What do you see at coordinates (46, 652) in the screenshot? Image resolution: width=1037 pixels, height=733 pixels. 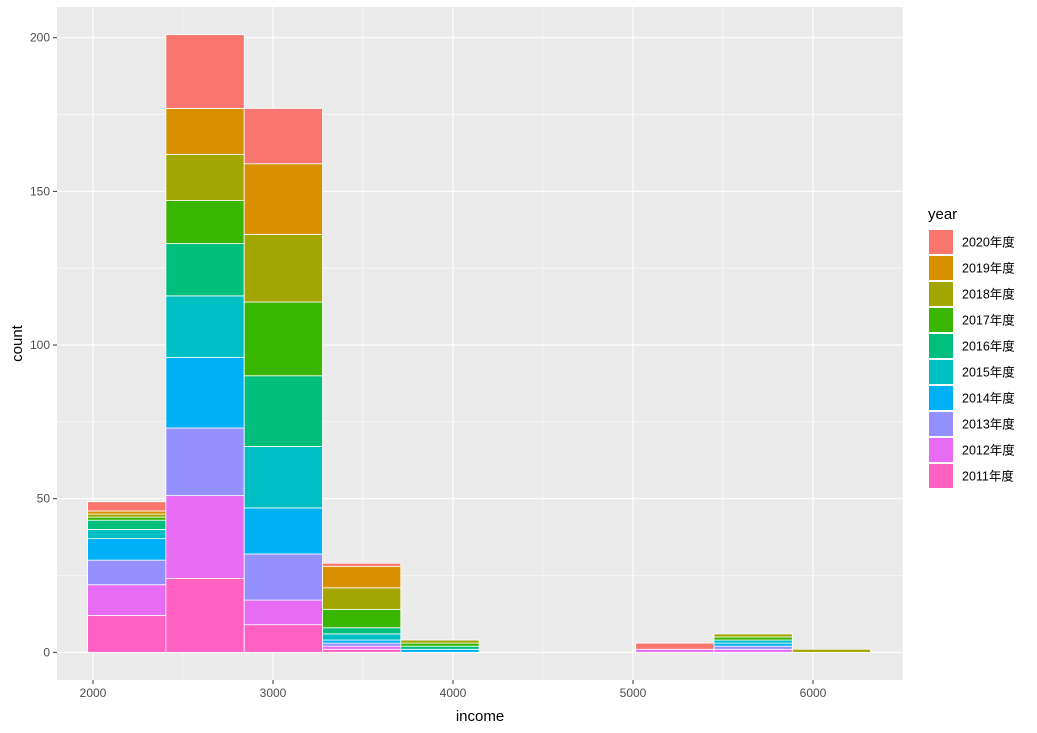 I see `y-tick-label: 0` at bounding box center [46, 652].